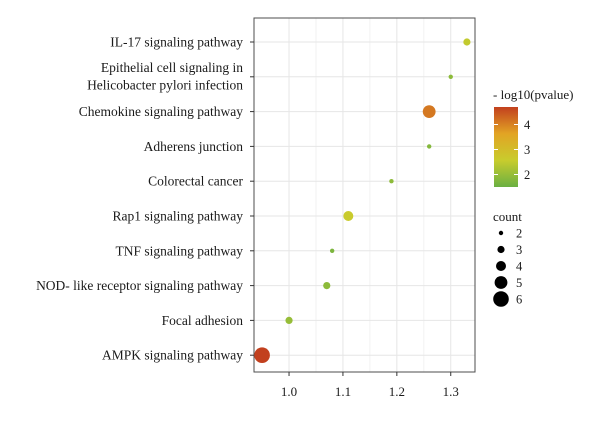  What do you see at coordinates (194, 146) in the screenshot?
I see `y-category-label: Adherens junction` at bounding box center [194, 146].